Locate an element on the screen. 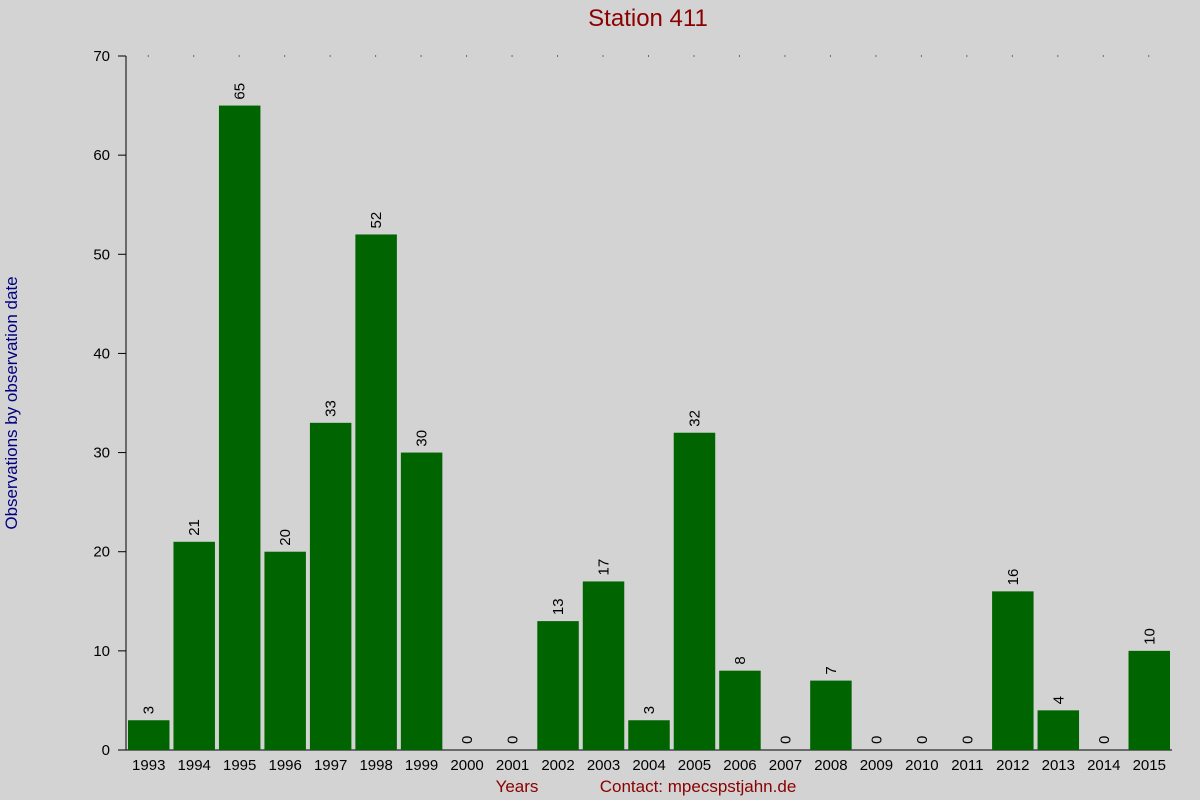  value-label: 52 is located at coordinates (376, 220).